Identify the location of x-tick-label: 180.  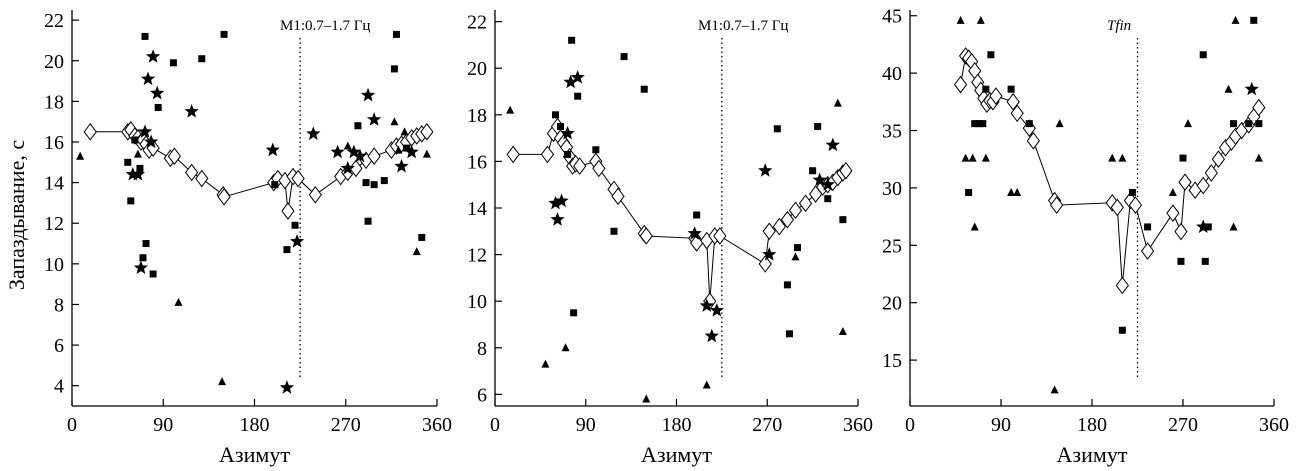
(1092, 425).